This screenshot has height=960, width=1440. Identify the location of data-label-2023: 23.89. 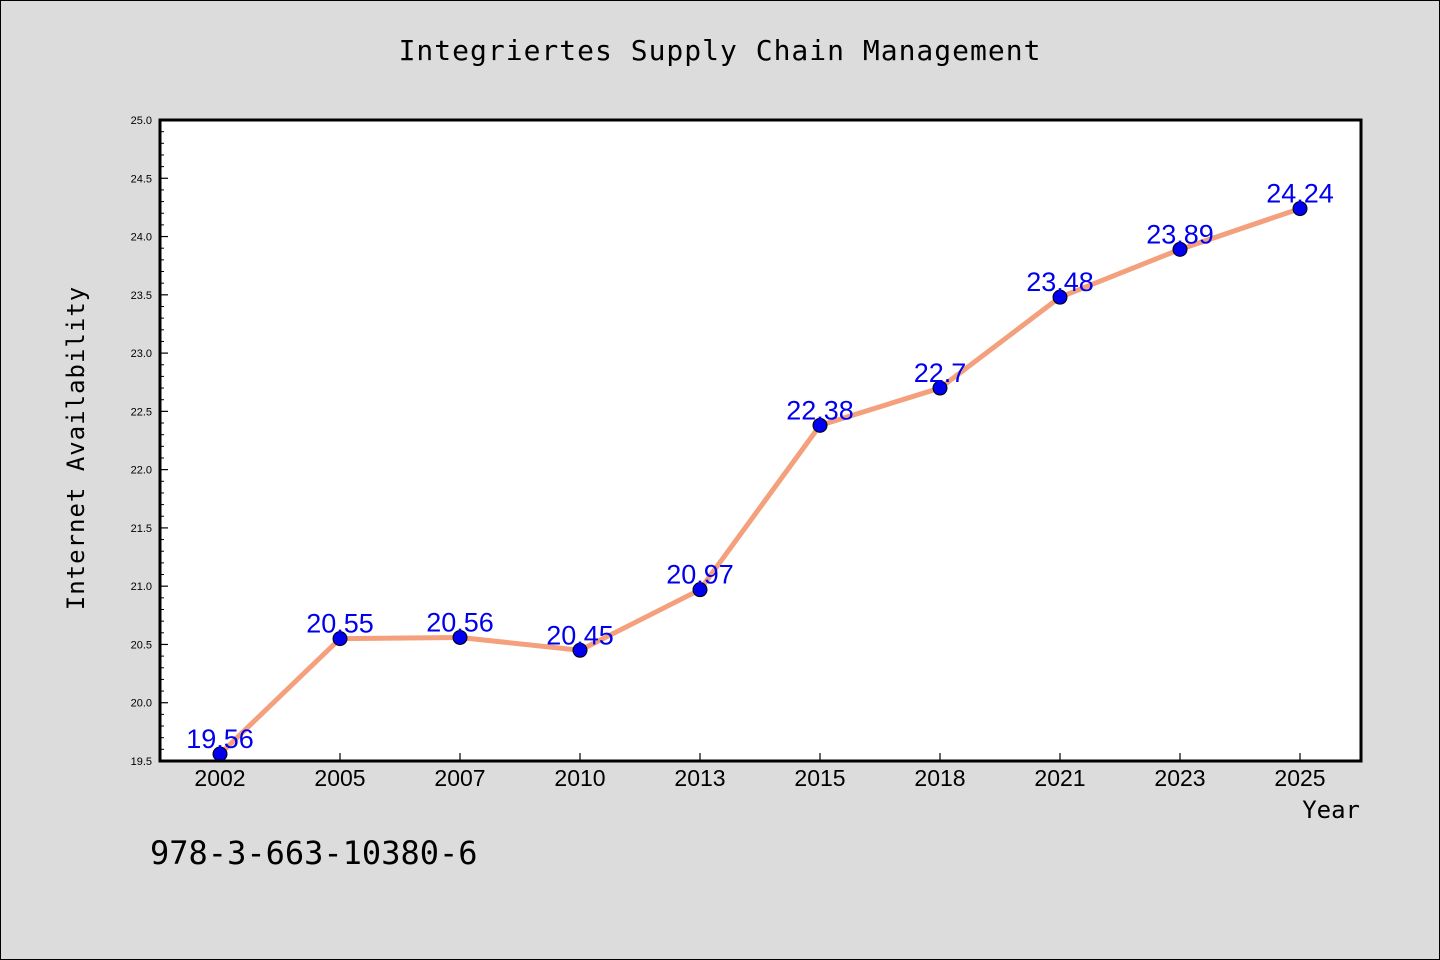
(1180, 234).